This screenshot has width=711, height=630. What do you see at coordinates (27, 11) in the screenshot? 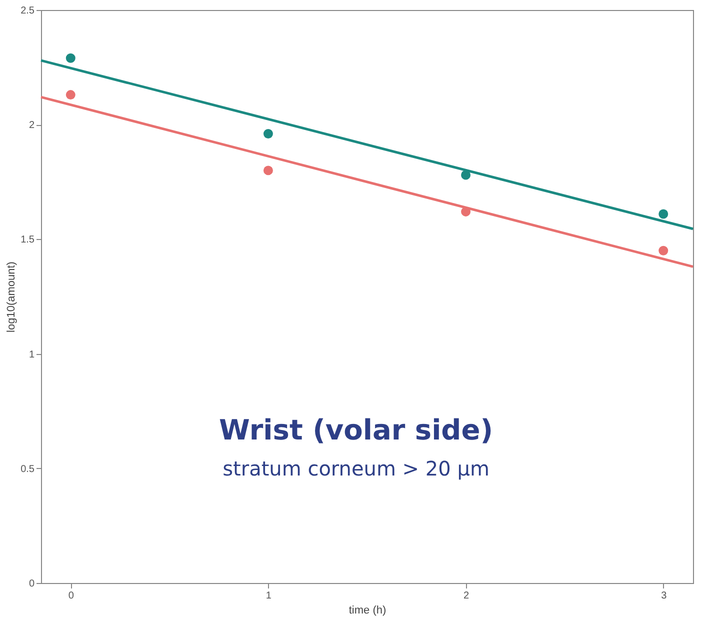
I see `y-tick-label: 2.5` at bounding box center [27, 11].